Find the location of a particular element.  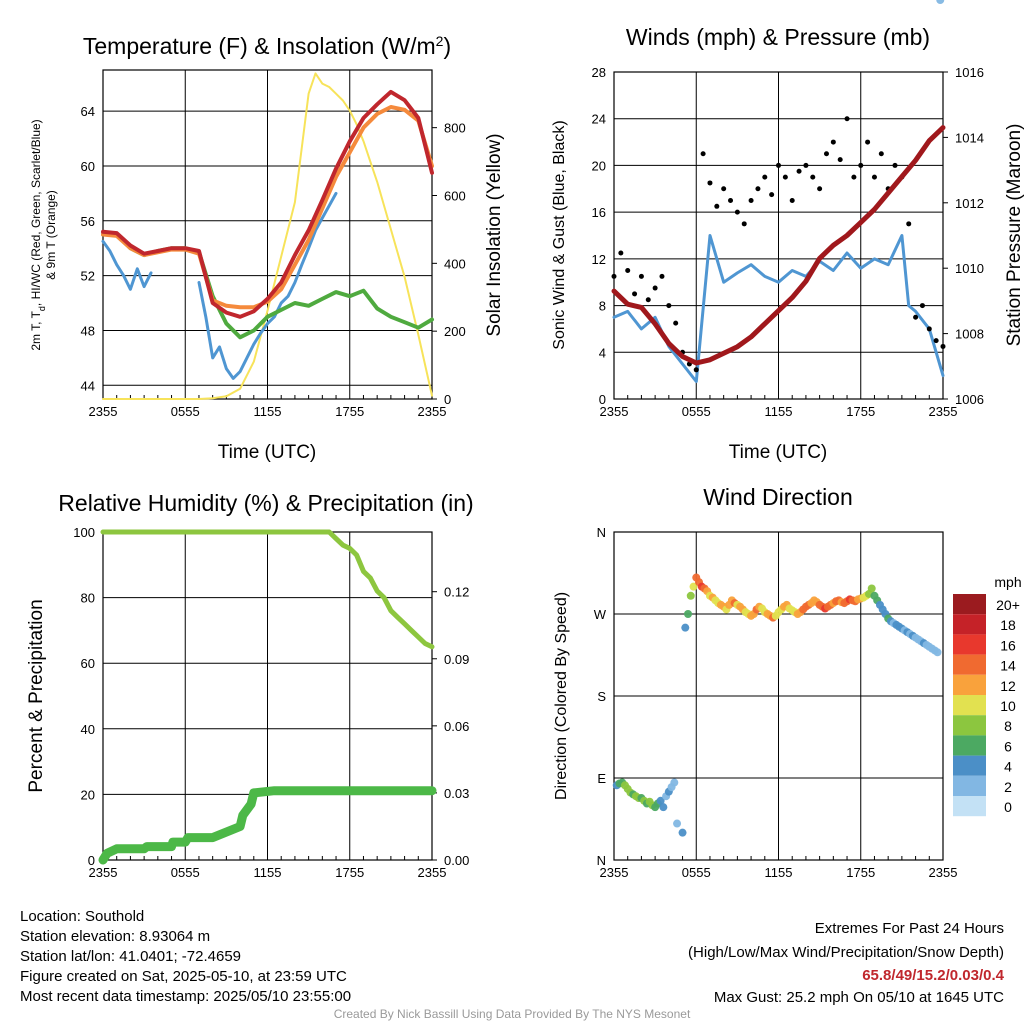

winds-xtick-label: 0555 is located at coordinates (696, 411).